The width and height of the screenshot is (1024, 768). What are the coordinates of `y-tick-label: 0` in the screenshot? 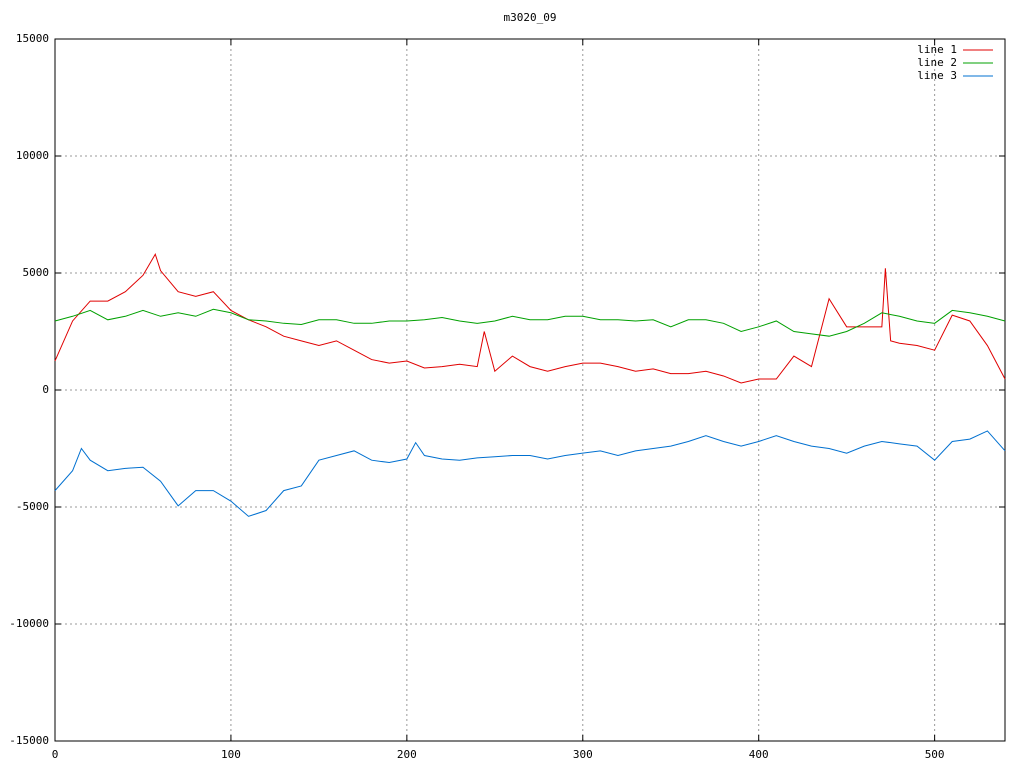 It's located at (45, 389).